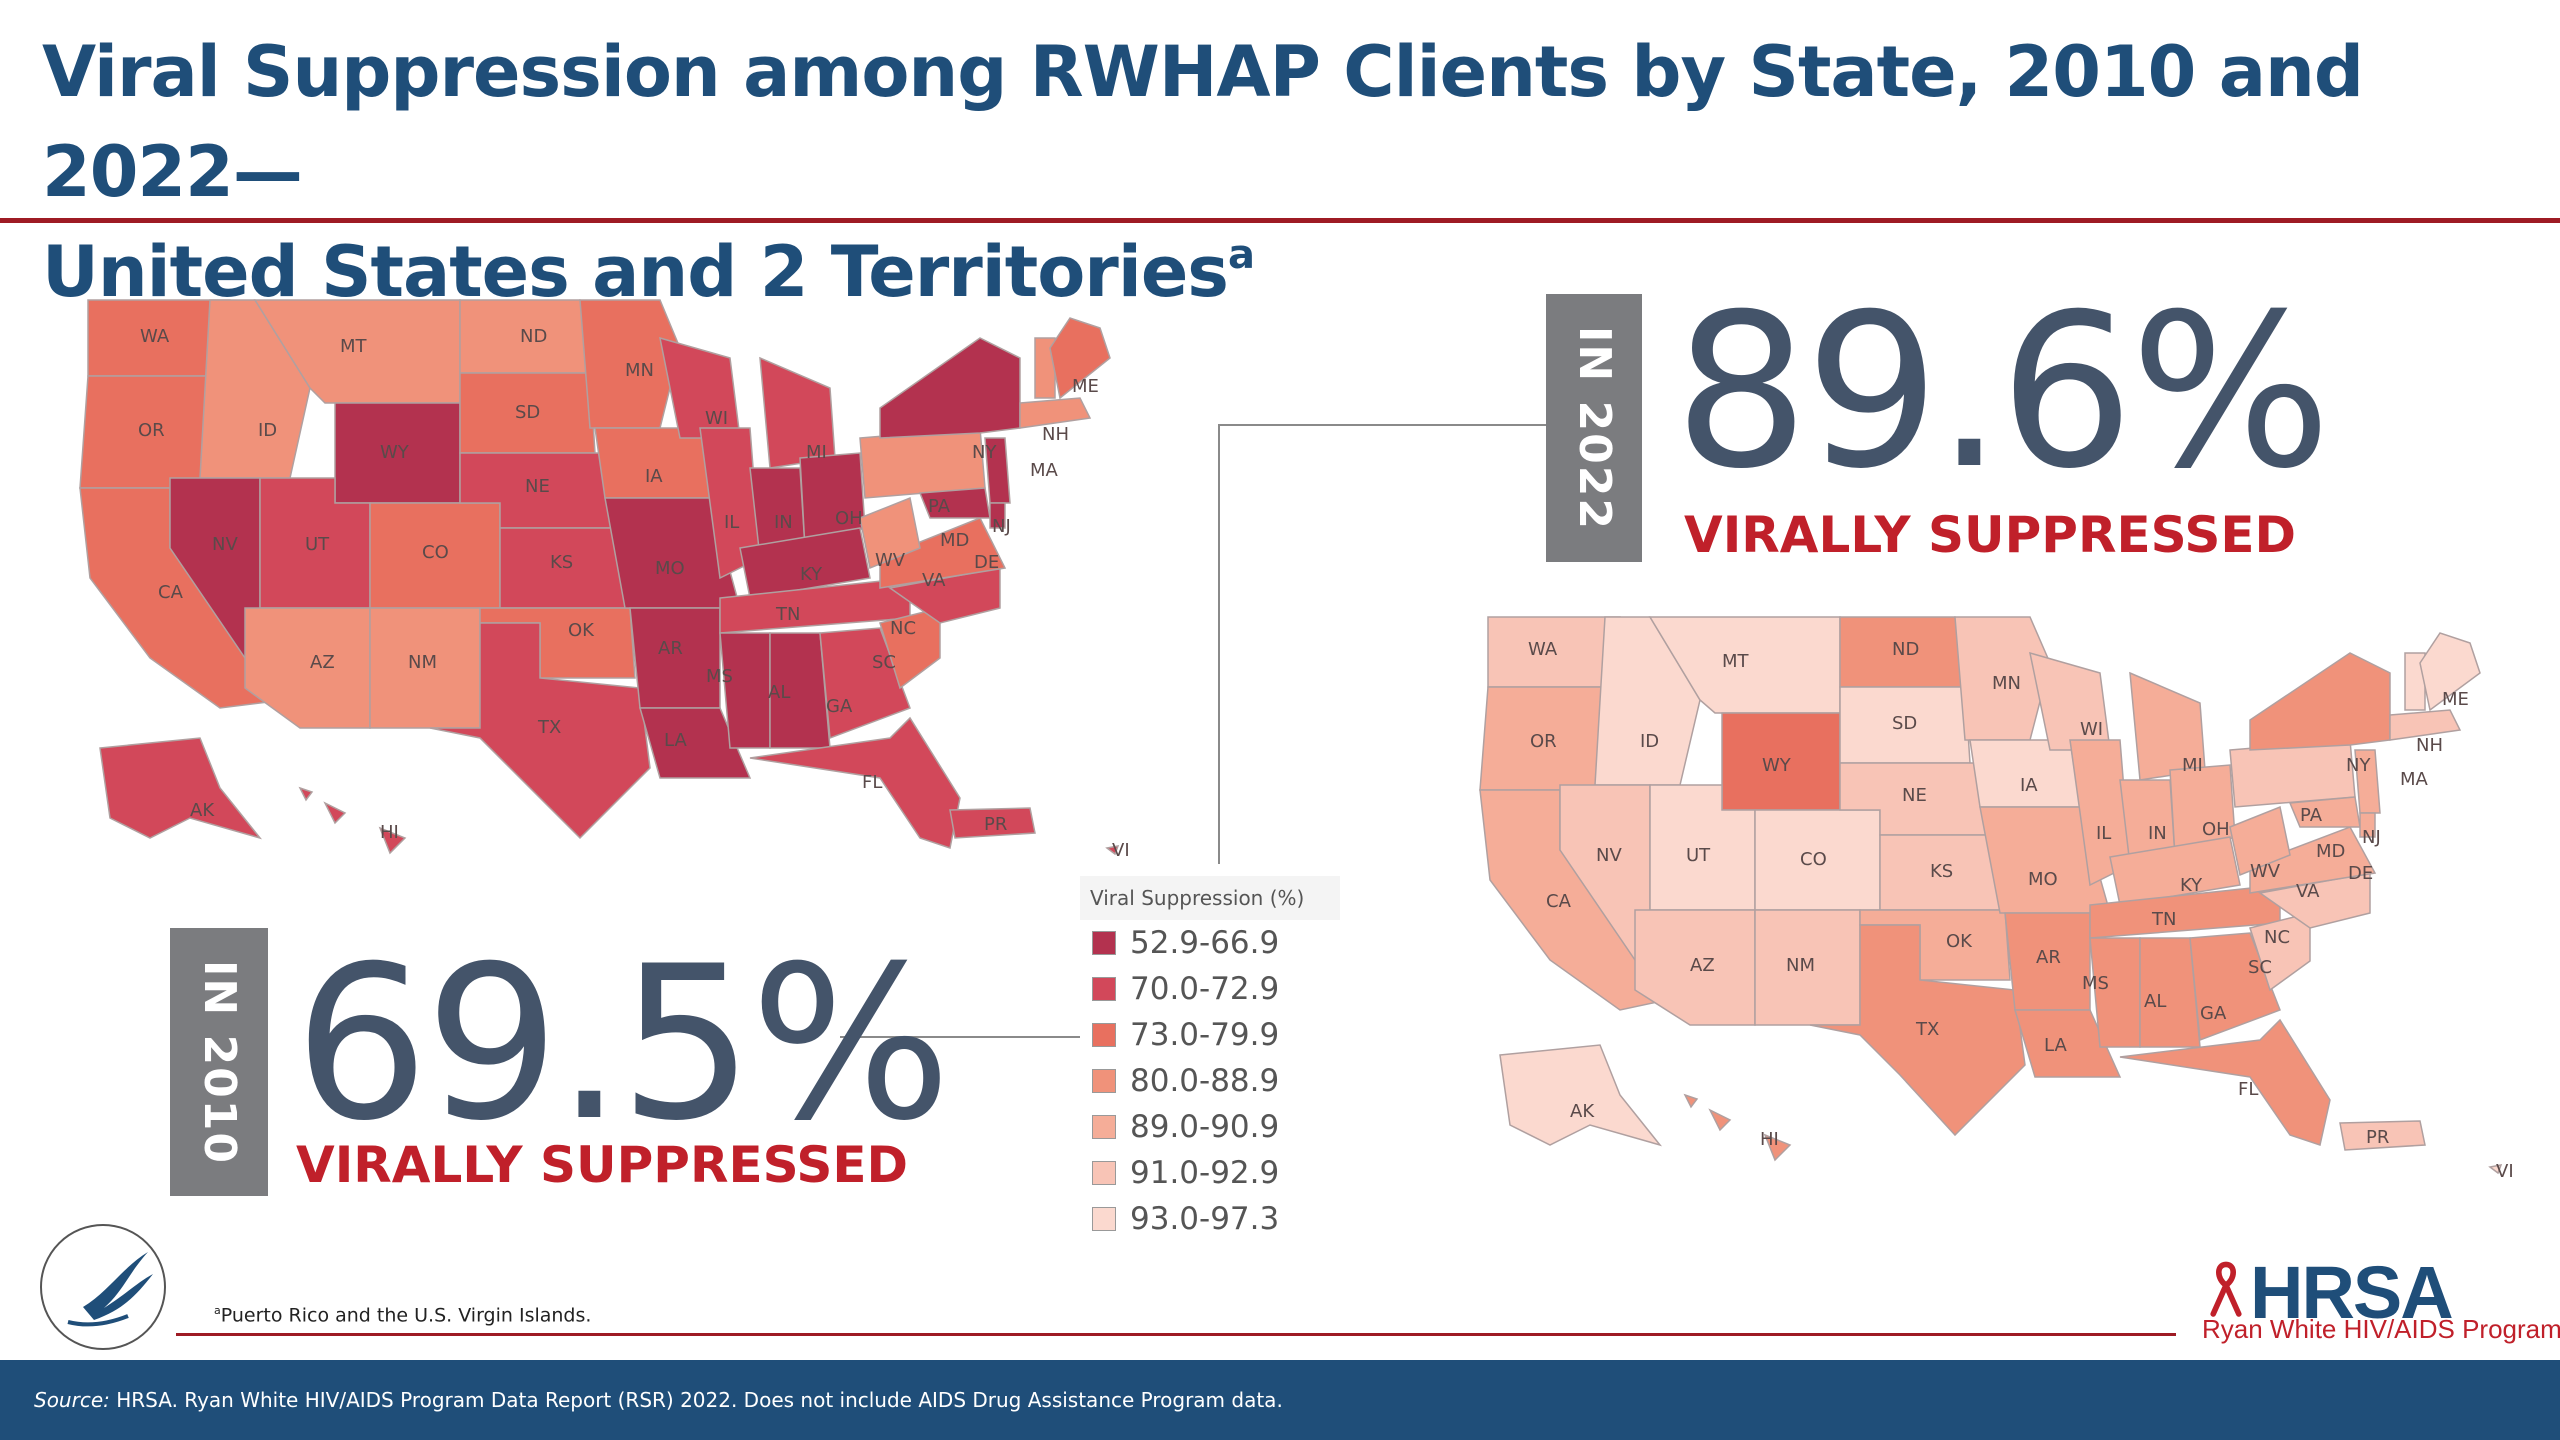 The height and width of the screenshot is (1440, 2560). What do you see at coordinates (1241, 255) in the screenshot?
I see `title-footnote-marker: a` at bounding box center [1241, 255].